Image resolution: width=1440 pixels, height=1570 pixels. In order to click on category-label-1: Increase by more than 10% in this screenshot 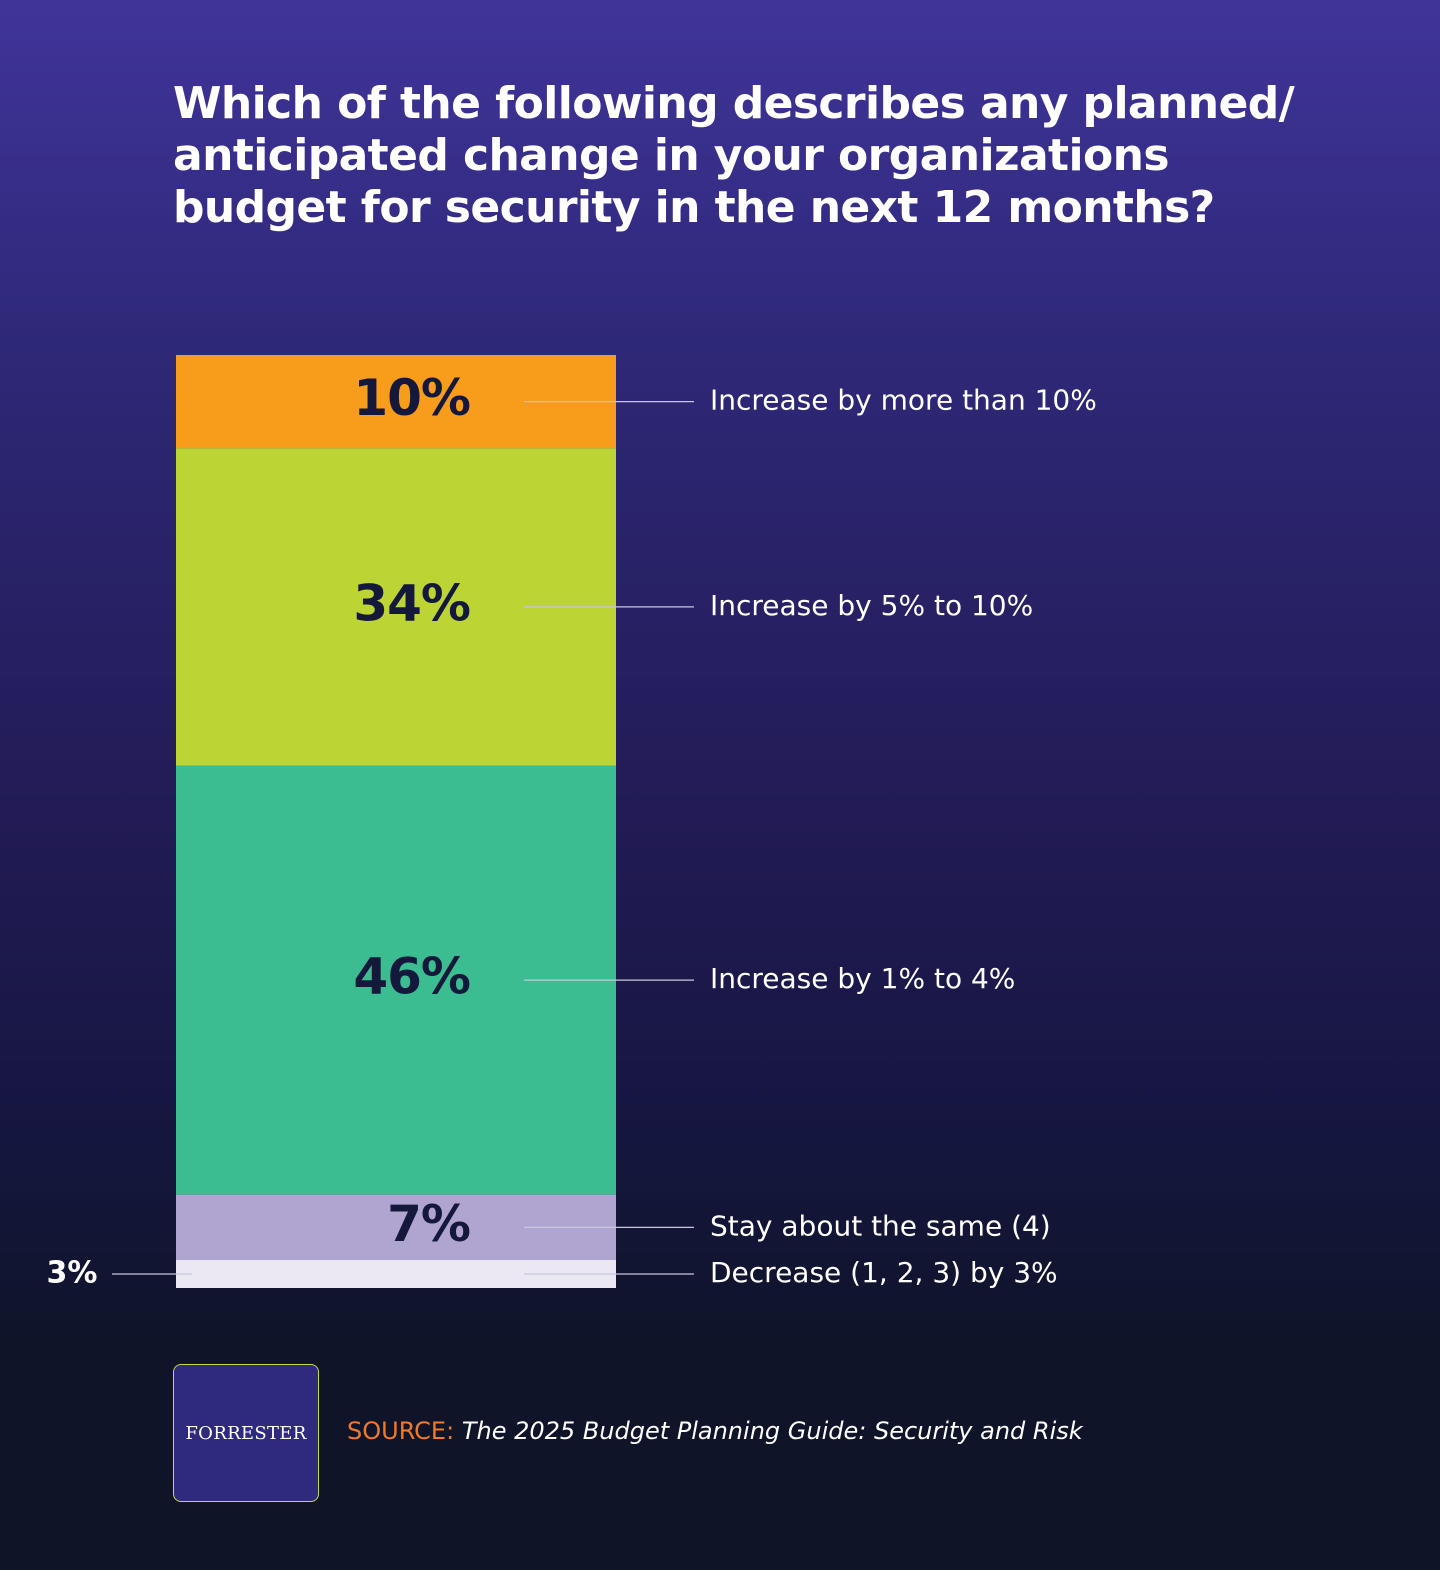, I will do `click(903, 400)`.